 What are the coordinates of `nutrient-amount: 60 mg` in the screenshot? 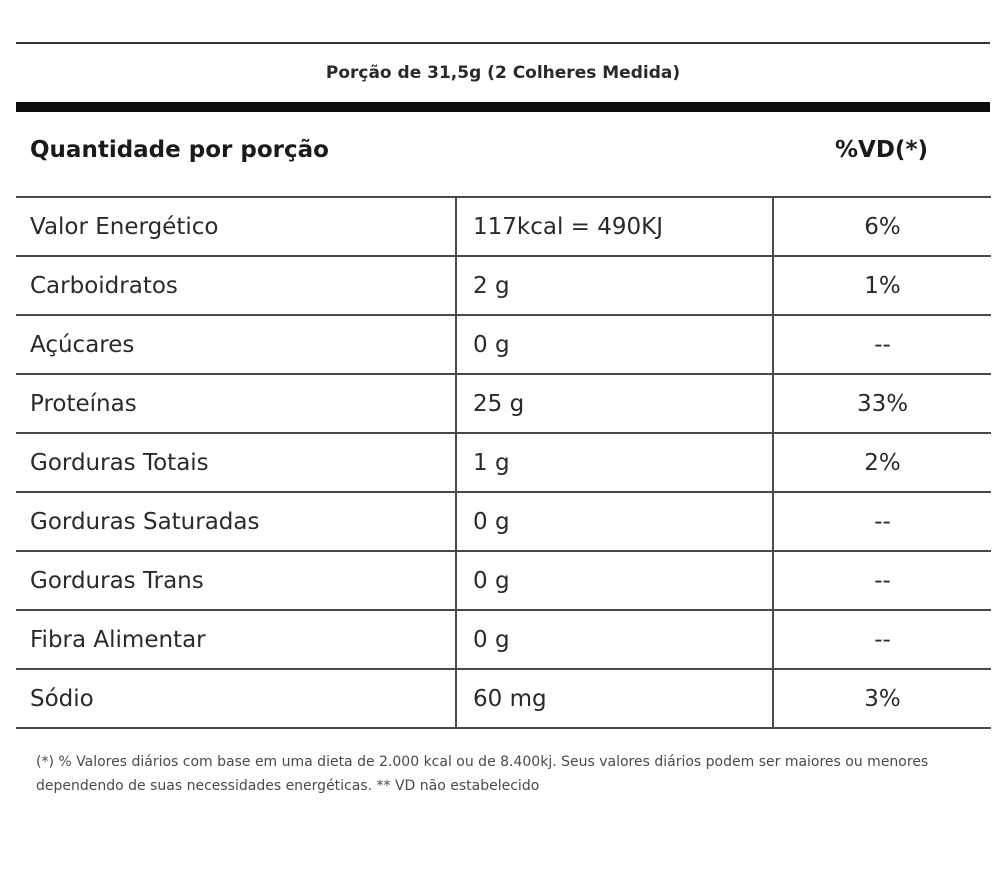 It's located at (615, 698).